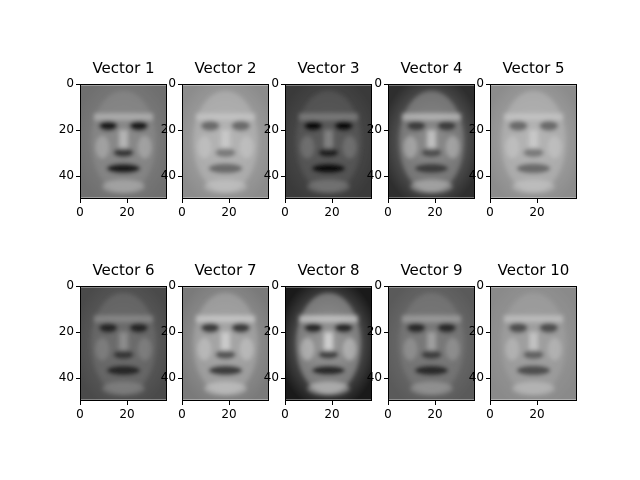  I want to click on panel-title: Vector 2, so click(225, 68).